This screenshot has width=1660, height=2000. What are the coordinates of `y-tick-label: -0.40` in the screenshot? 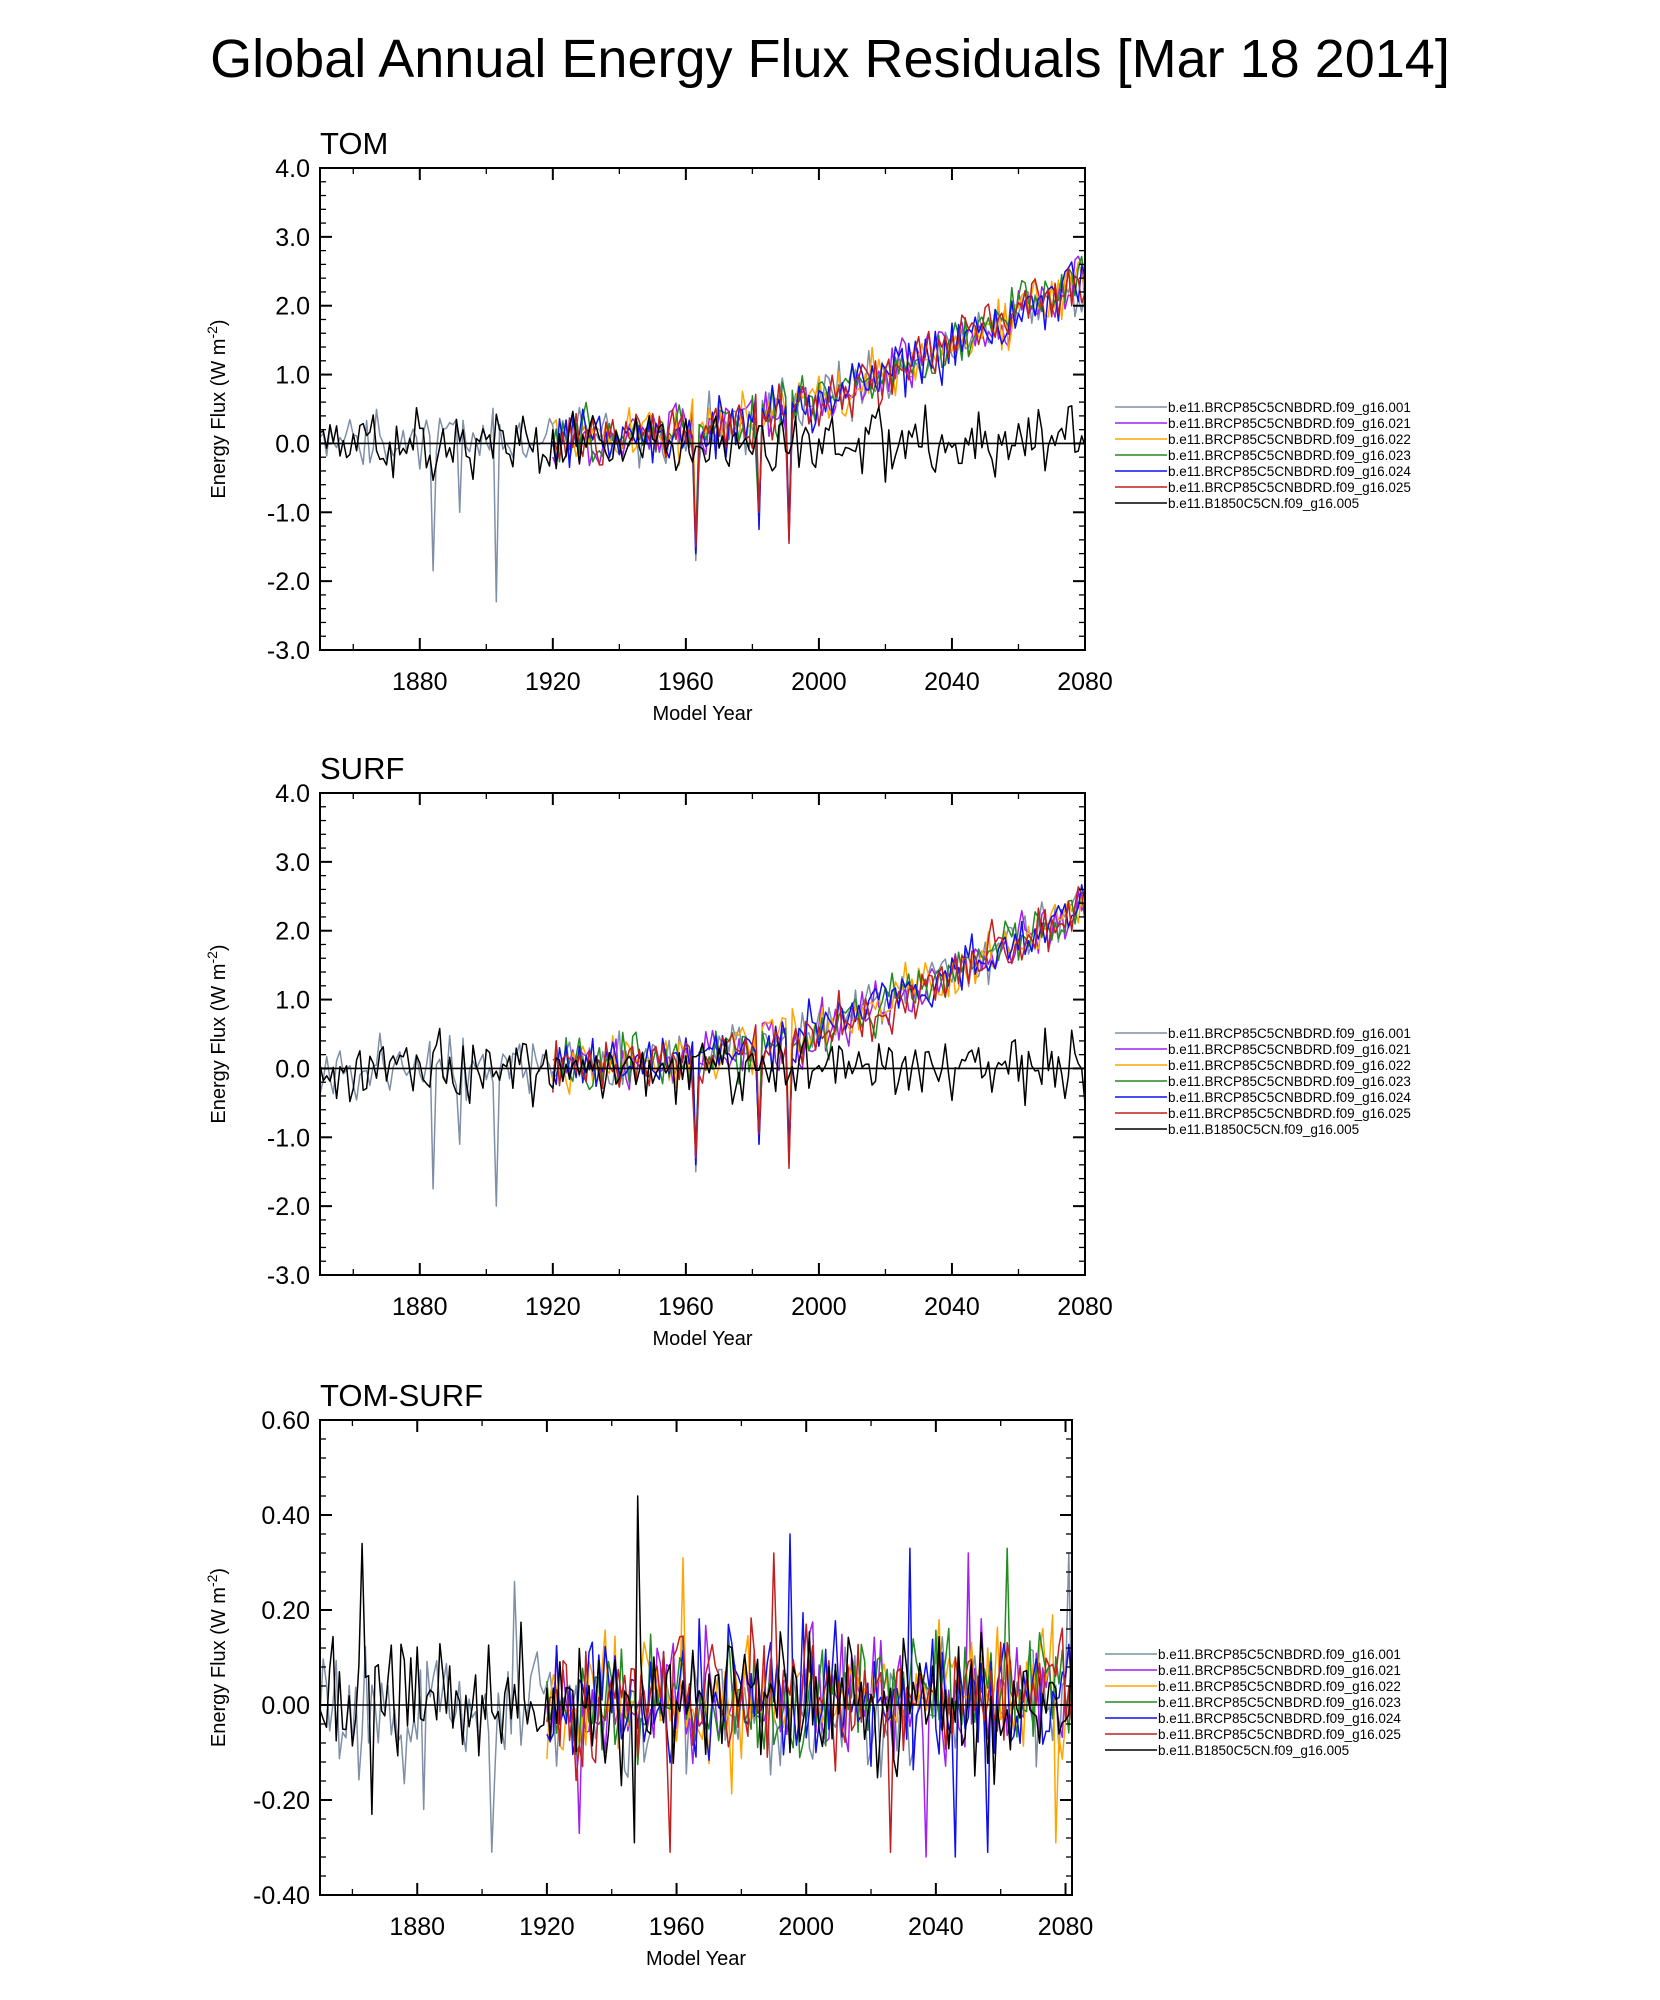 It's located at (281, 1896).